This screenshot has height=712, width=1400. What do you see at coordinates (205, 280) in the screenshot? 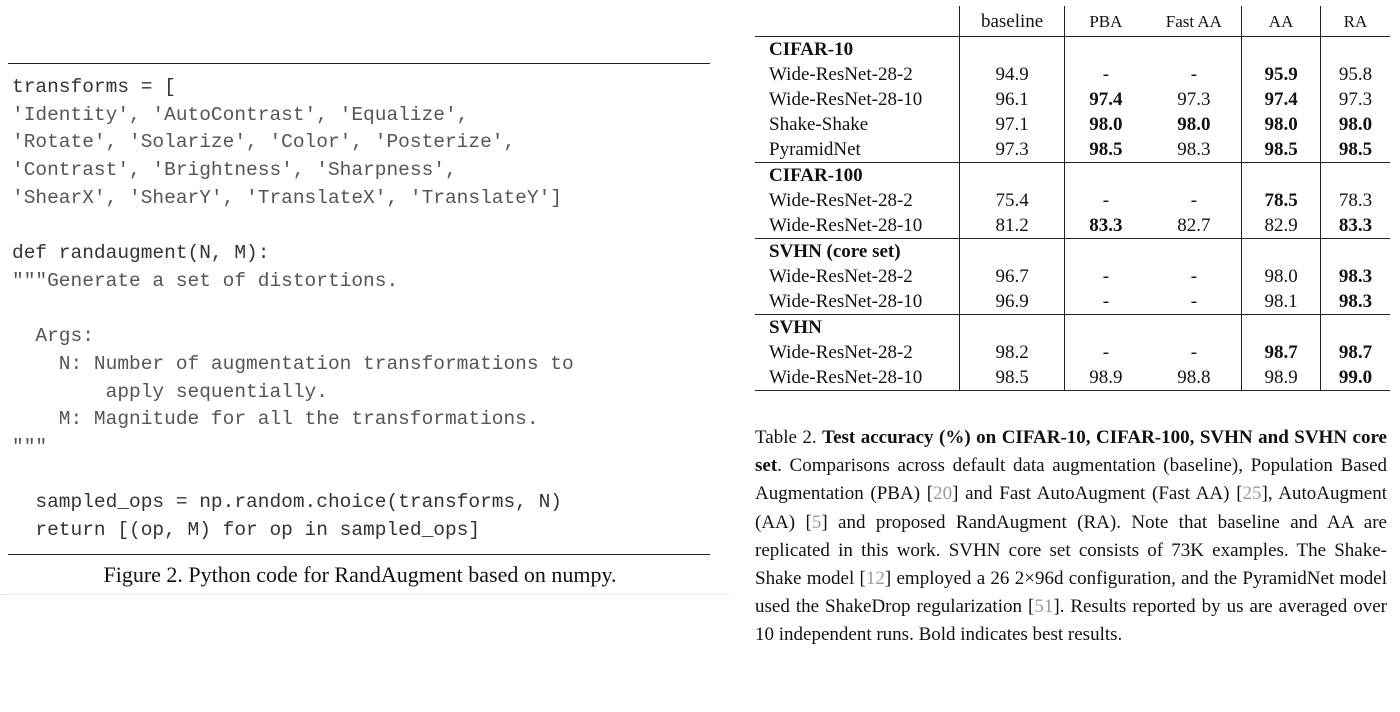
I see `code-text: """Generate a set of distortions.` at bounding box center [205, 280].